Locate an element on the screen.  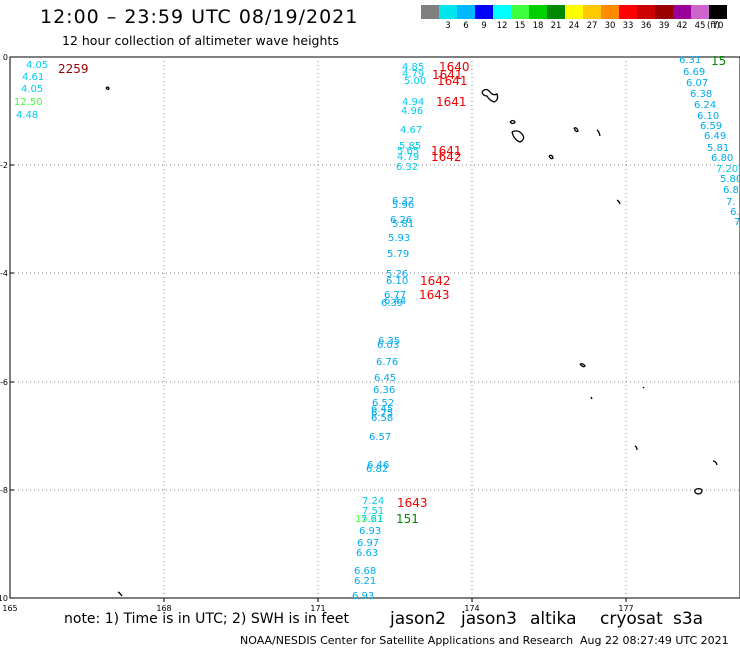
lon-tick-label: 171 is located at coordinates (317, 608).